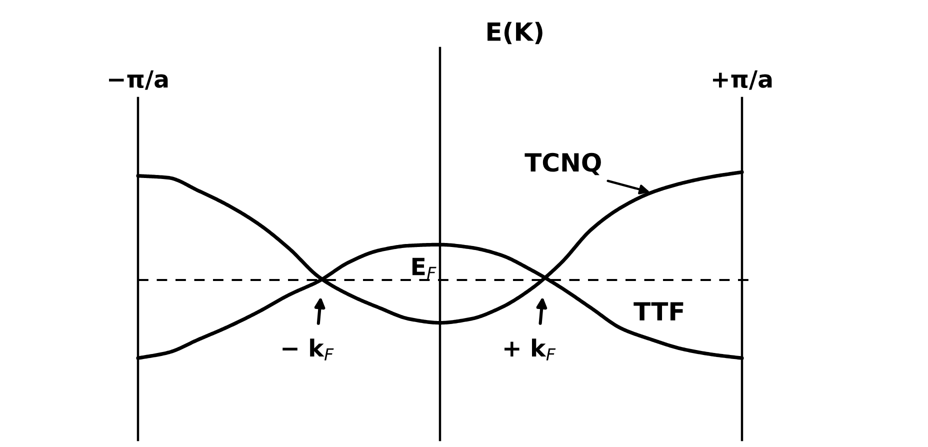  Describe the element at coordinates (308, 349) in the screenshot. I see `annotation: − k$_{F}$` at that location.